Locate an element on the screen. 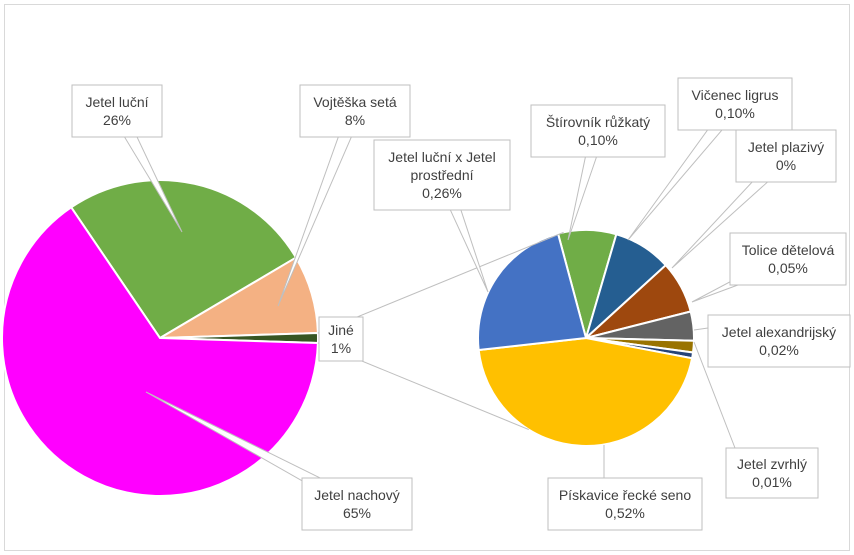  callout-vojteska-seta: Vojtěška setá 8% is located at coordinates (344, 195).